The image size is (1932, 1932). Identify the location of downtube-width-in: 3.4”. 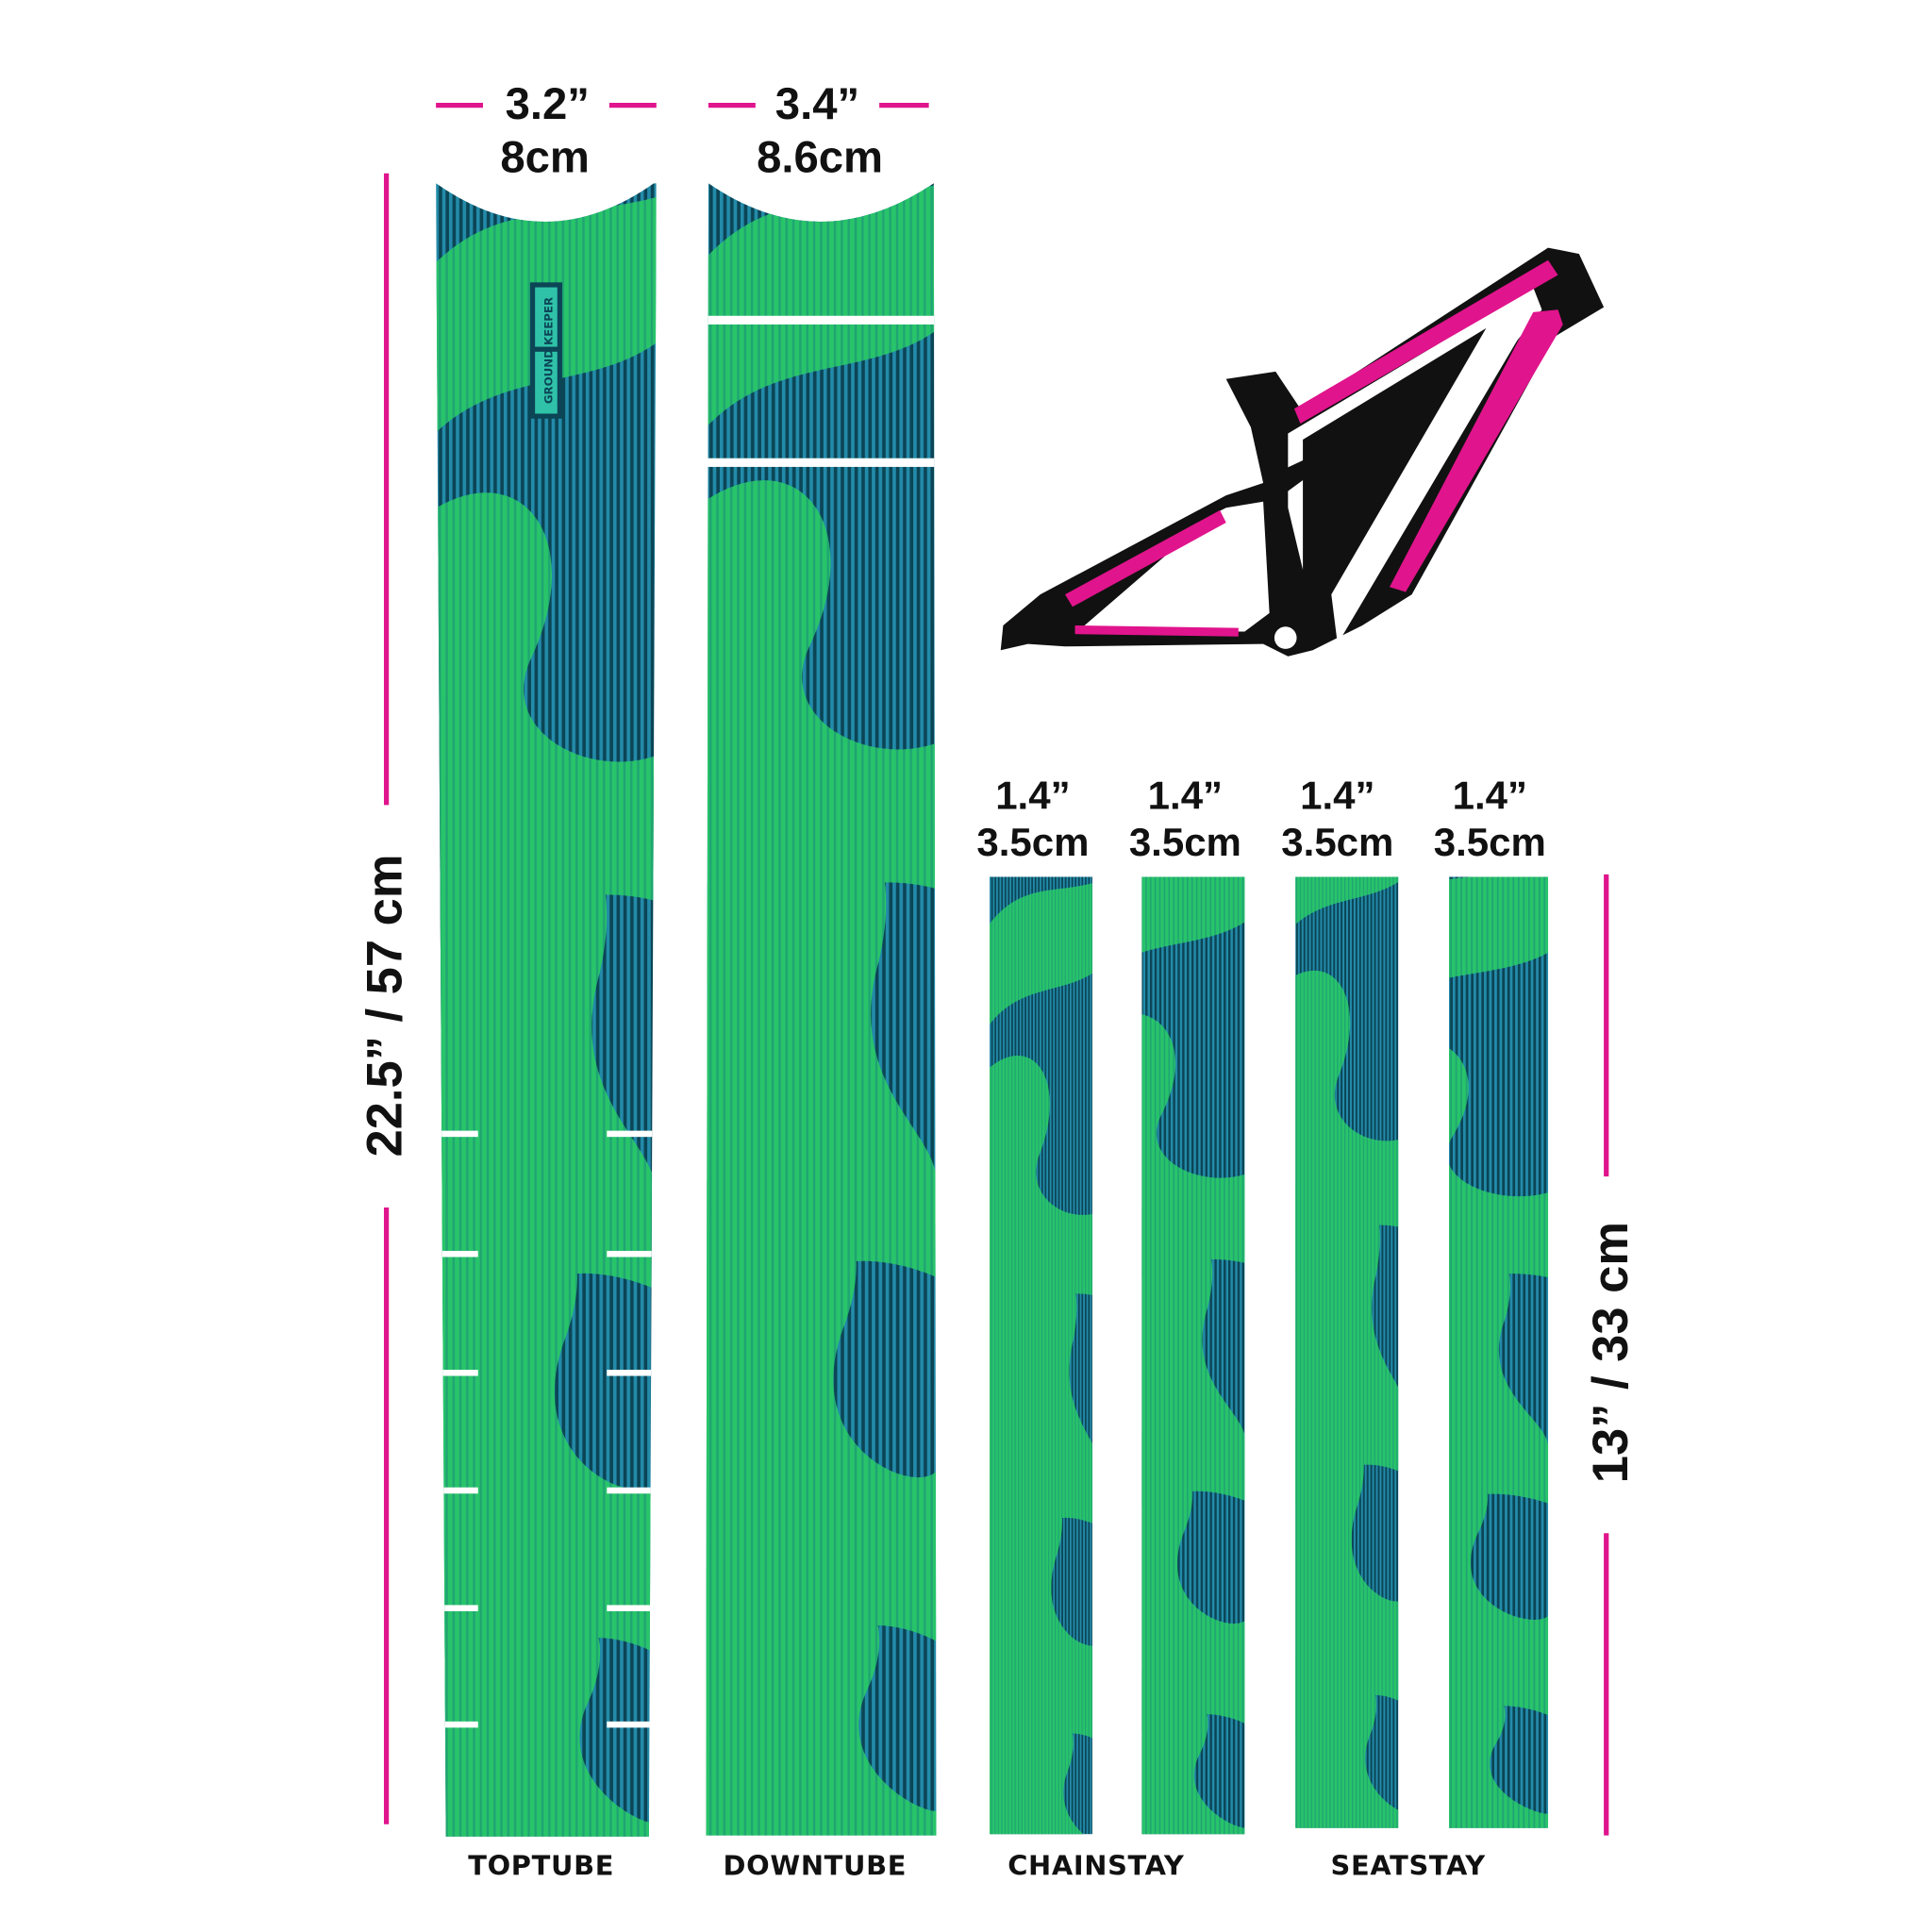
(817, 104).